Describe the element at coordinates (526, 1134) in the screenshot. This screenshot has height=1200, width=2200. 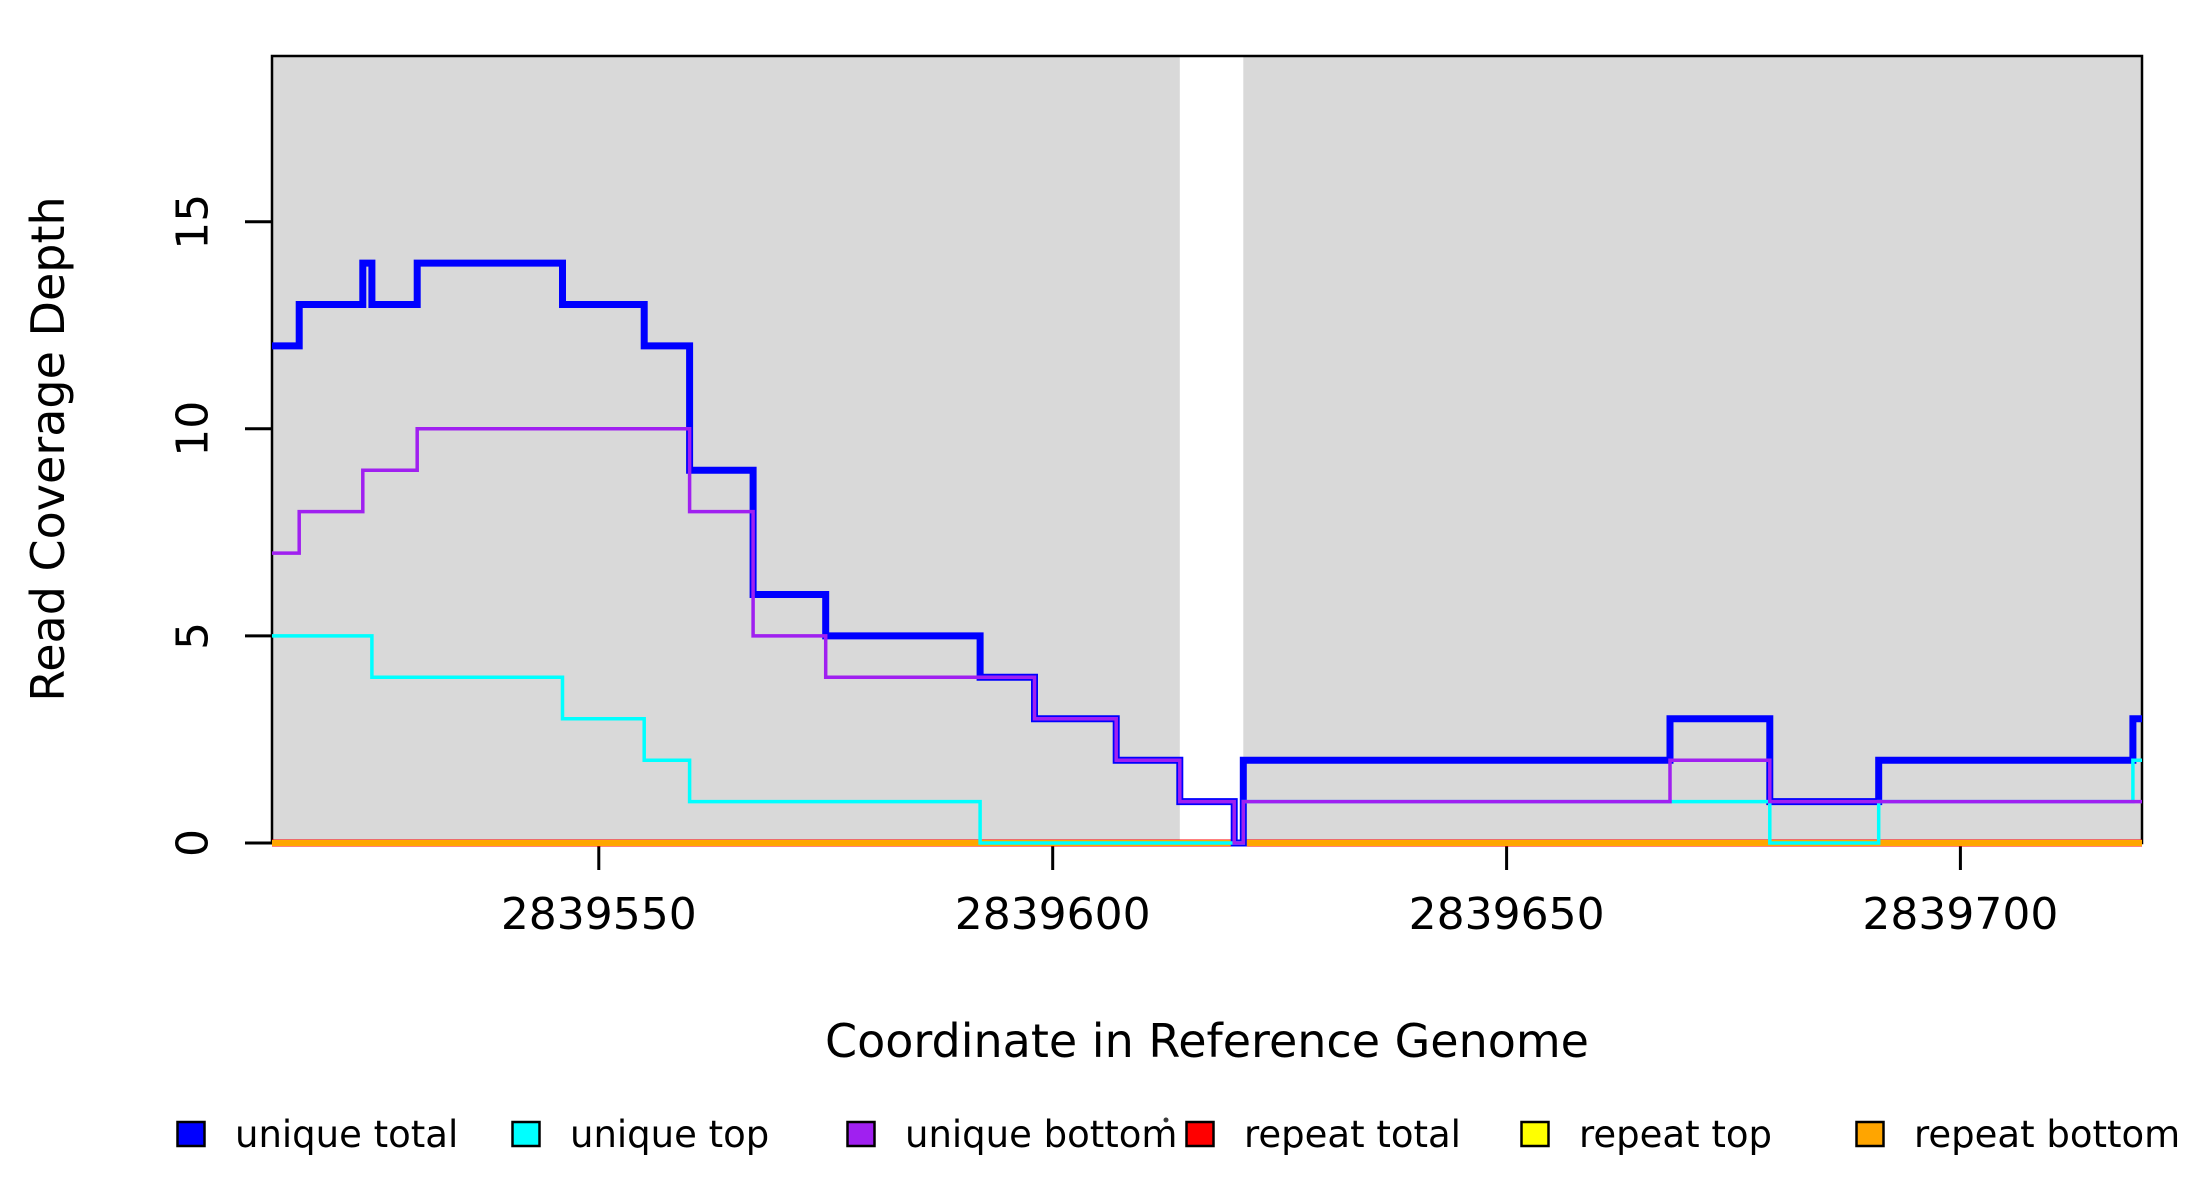
I see `legend-swatch-unique-top` at that location.